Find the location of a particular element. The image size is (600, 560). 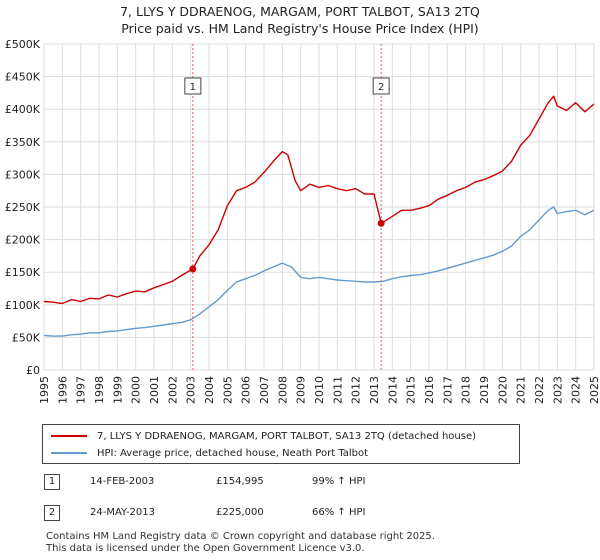

x-tick-label: 2008 is located at coordinates (282, 390).